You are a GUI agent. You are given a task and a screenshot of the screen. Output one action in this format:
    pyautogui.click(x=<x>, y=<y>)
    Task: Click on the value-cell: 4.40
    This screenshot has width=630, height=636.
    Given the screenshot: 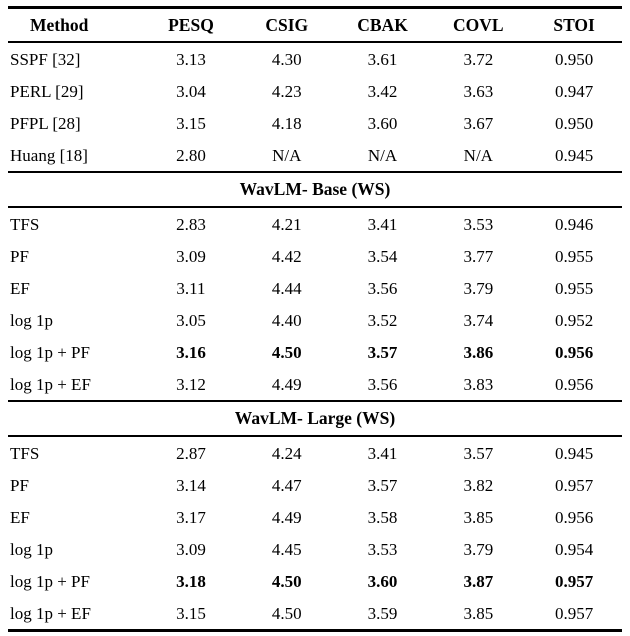 What is the action you would take?
    pyautogui.click(x=286, y=320)
    